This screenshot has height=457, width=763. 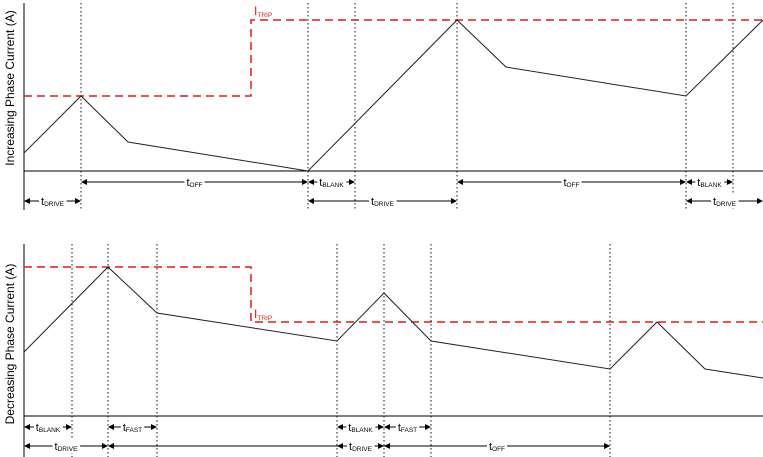 I want to click on bottom-y-axis-label: Decreasing Phase Current (A), so click(x=10, y=344).